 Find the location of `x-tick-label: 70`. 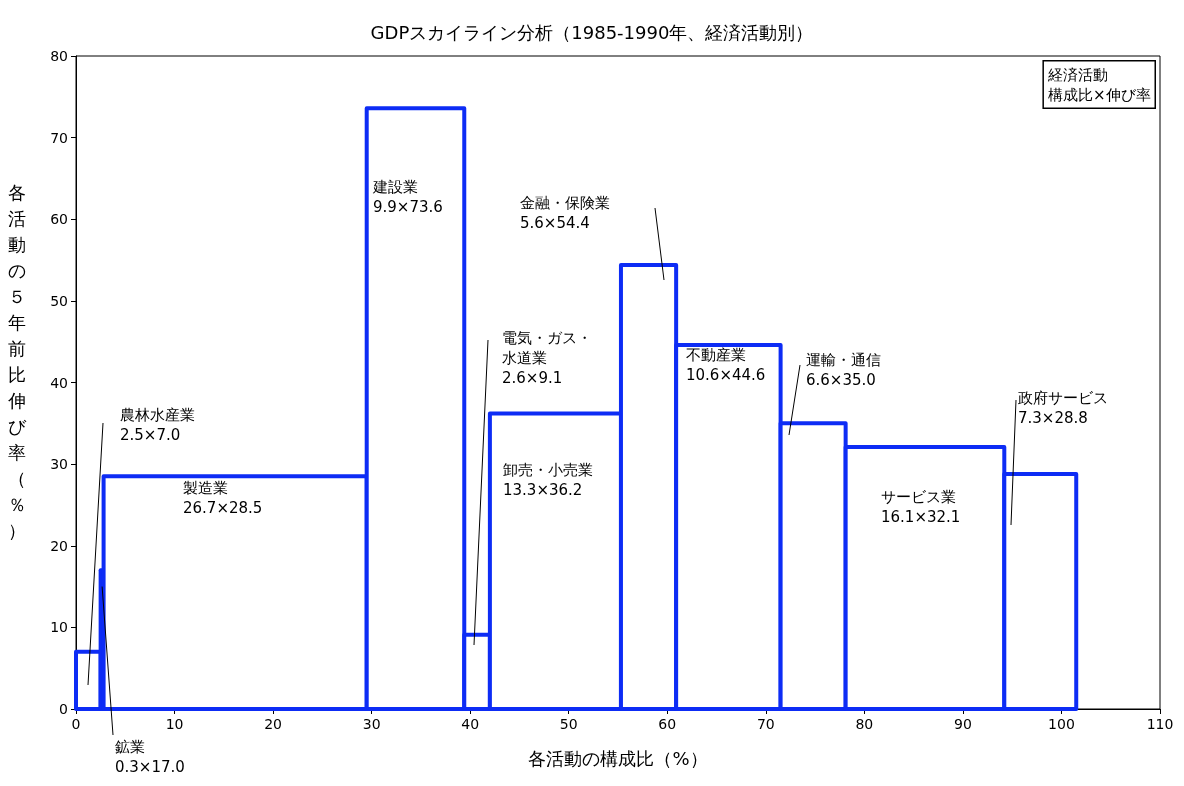

x-tick-label: 70 is located at coordinates (765, 724).